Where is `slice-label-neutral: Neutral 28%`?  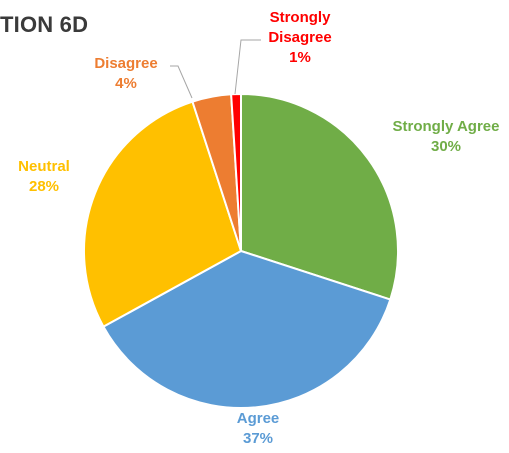
slice-label-neutral: Neutral 28% is located at coordinates (44, 176).